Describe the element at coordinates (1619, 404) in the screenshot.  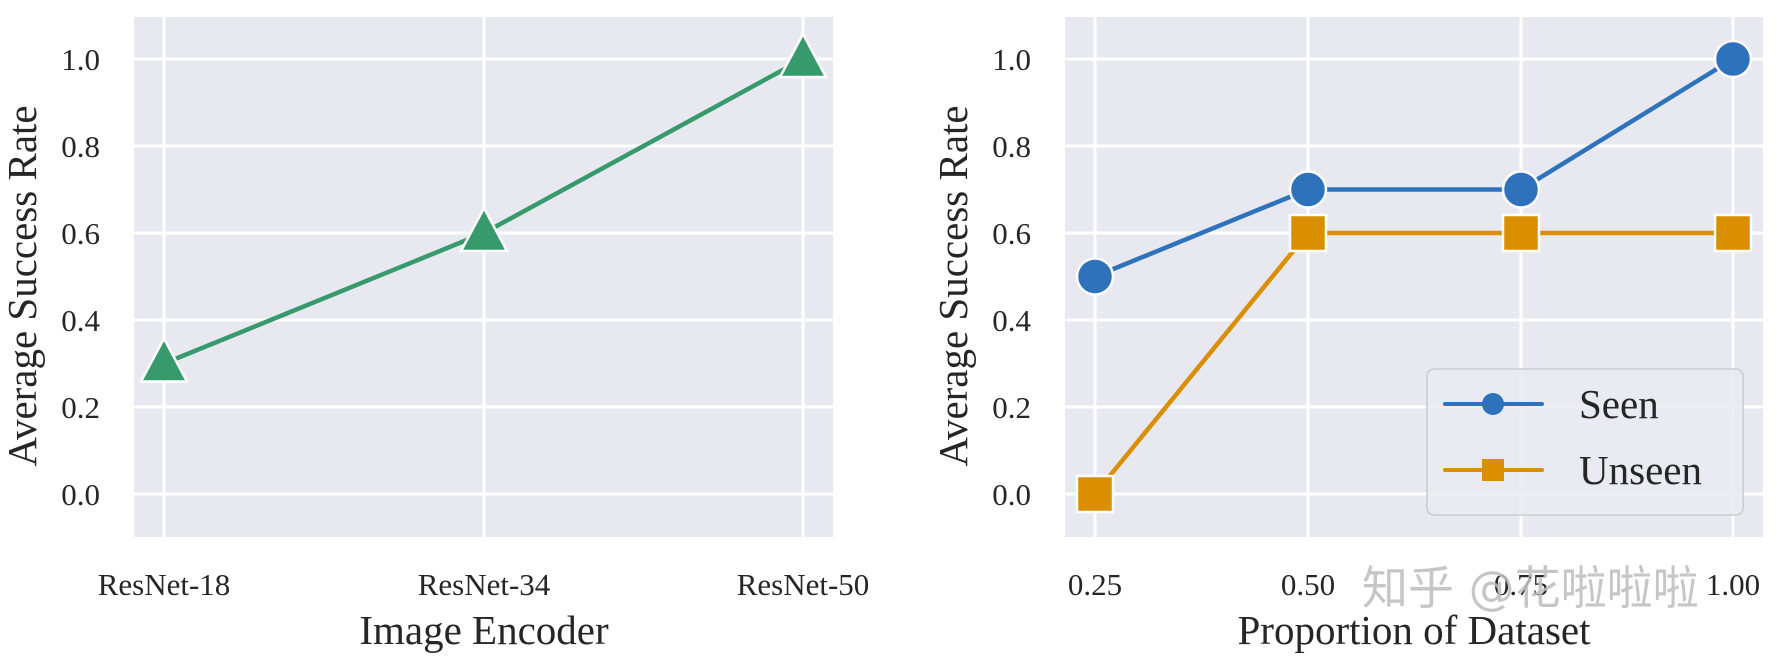
I see `legend-seen-label: Seen` at that location.